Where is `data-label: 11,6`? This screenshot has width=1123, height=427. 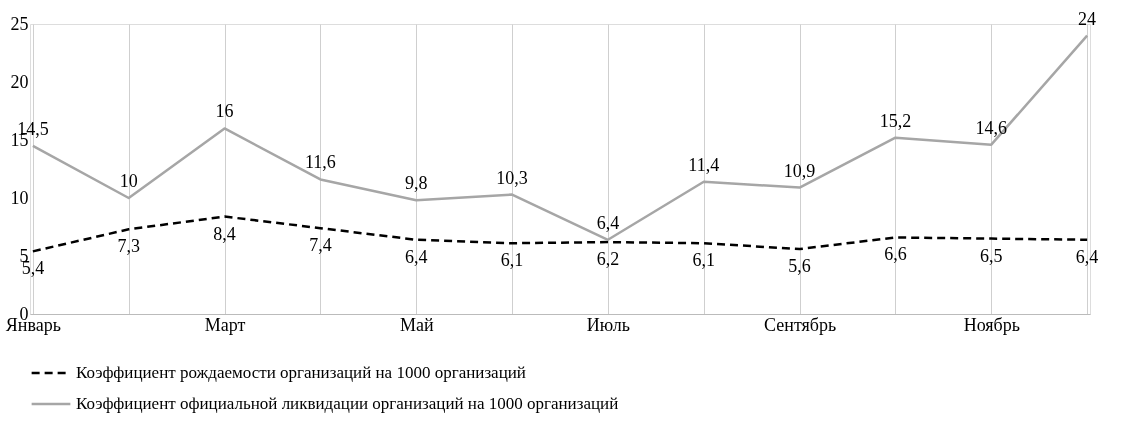 data-label: 11,6 is located at coordinates (320, 162).